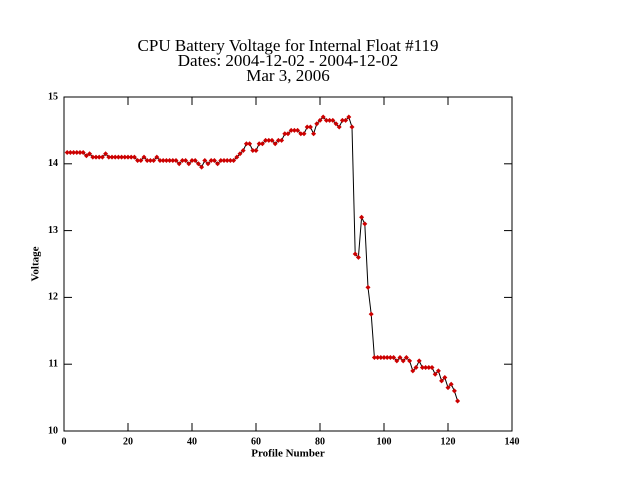  I want to click on x-tick-label: 0, so click(64, 441).